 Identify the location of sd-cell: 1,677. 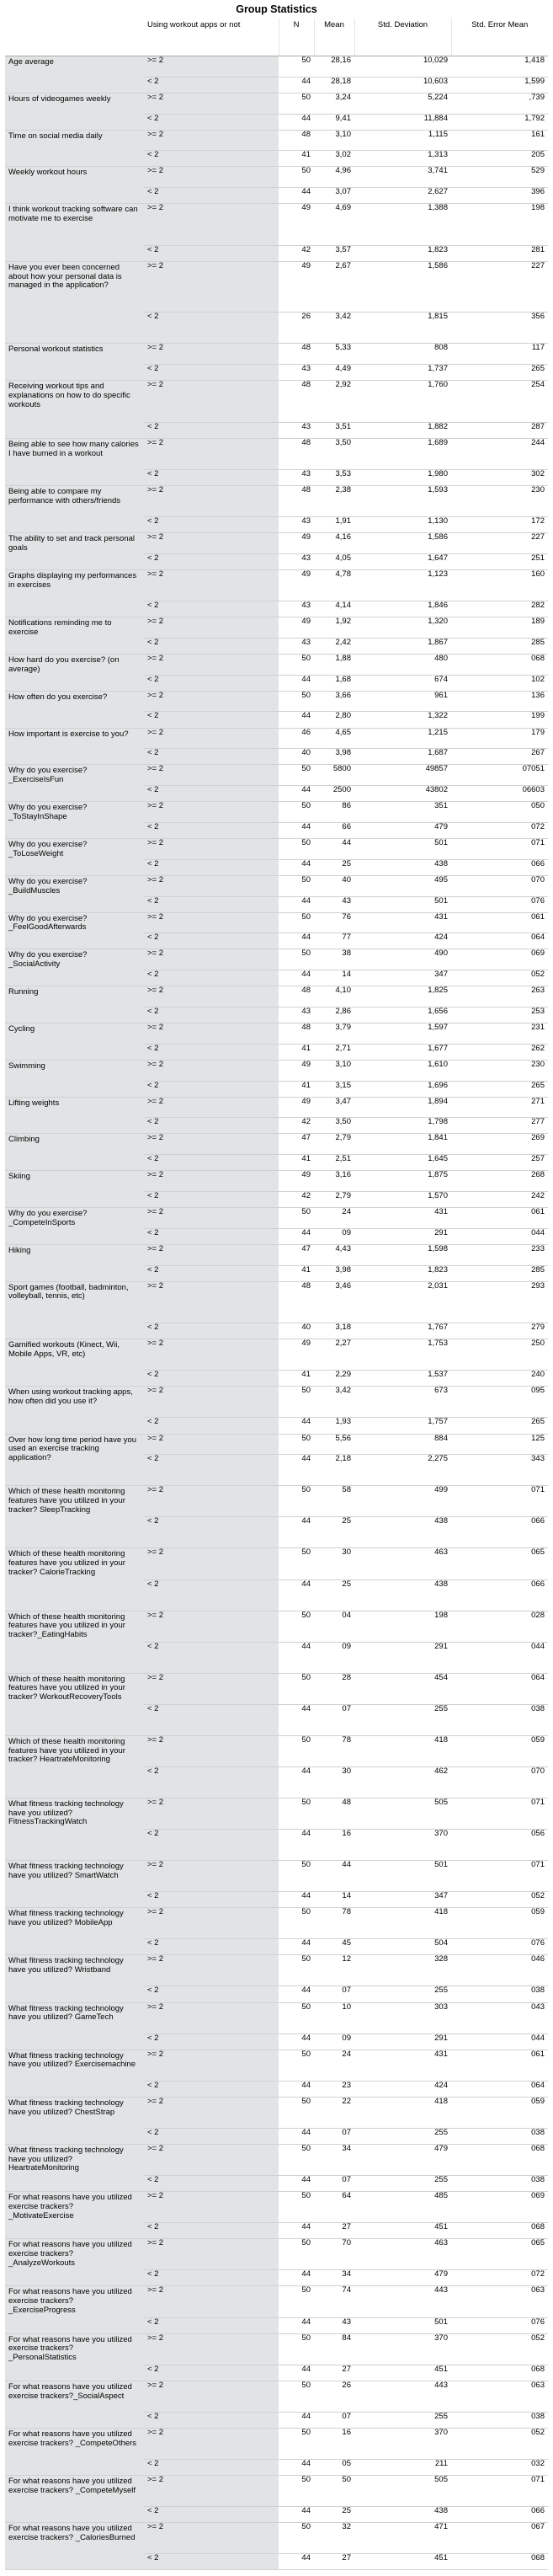
(403, 1052).